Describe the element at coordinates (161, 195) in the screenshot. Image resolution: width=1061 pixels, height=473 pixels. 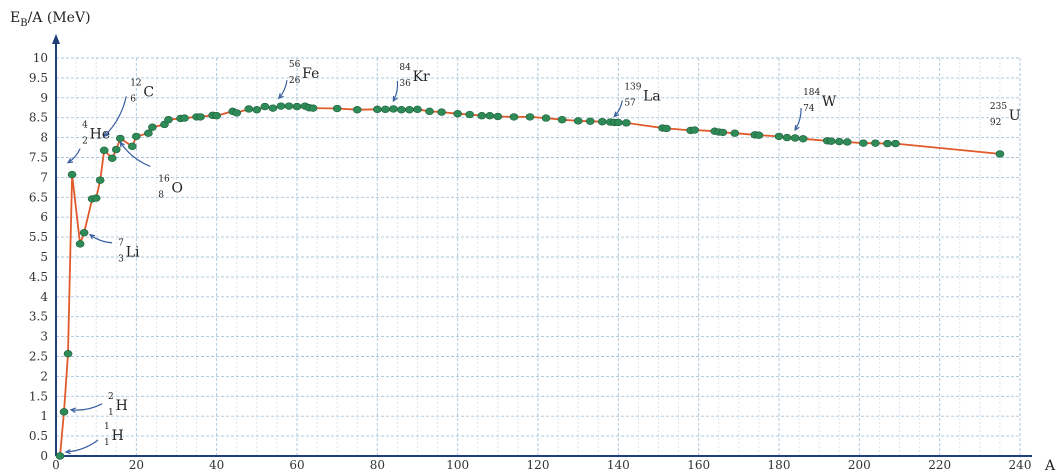
I see `atomic-number: 8` at that location.